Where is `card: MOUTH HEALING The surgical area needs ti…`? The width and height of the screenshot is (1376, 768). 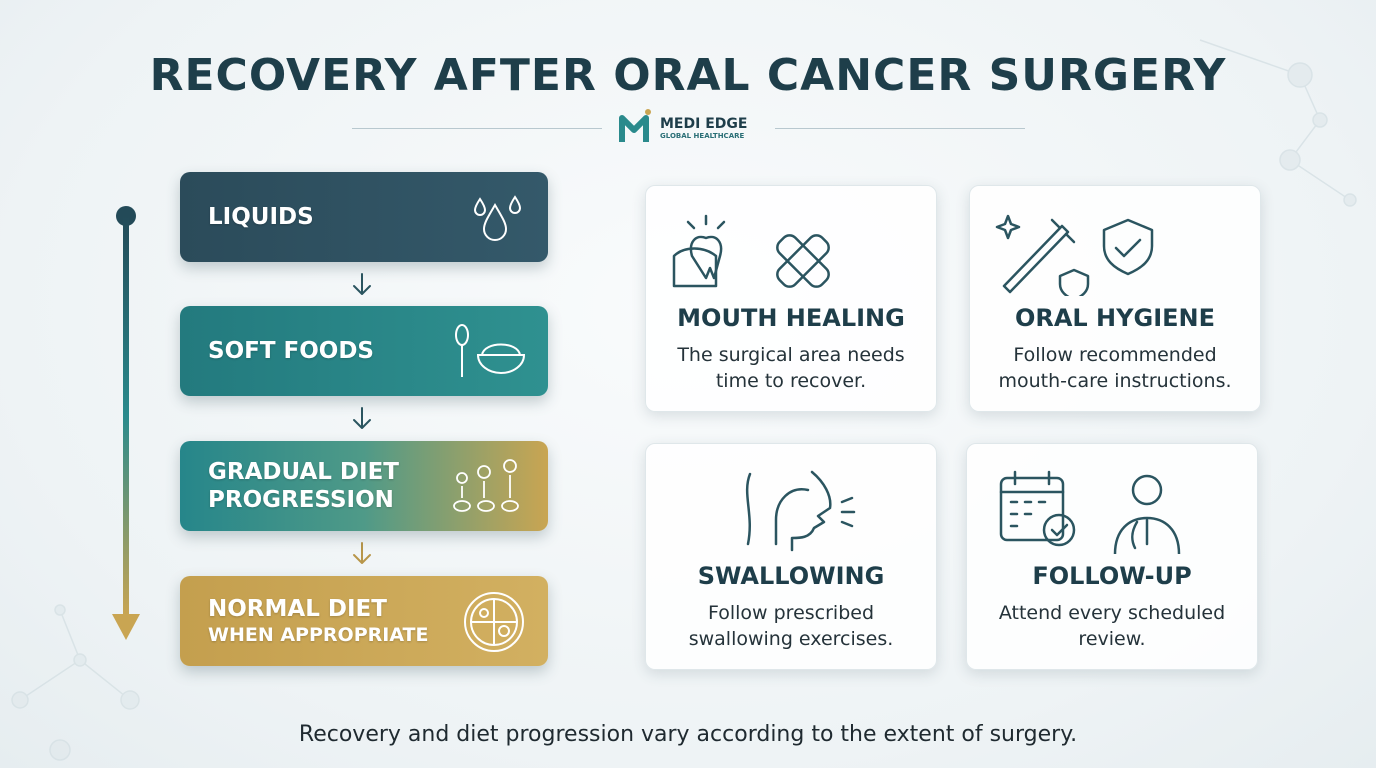
card: MOUTH HEALING The surgical area needs ti… is located at coordinates (791, 298).